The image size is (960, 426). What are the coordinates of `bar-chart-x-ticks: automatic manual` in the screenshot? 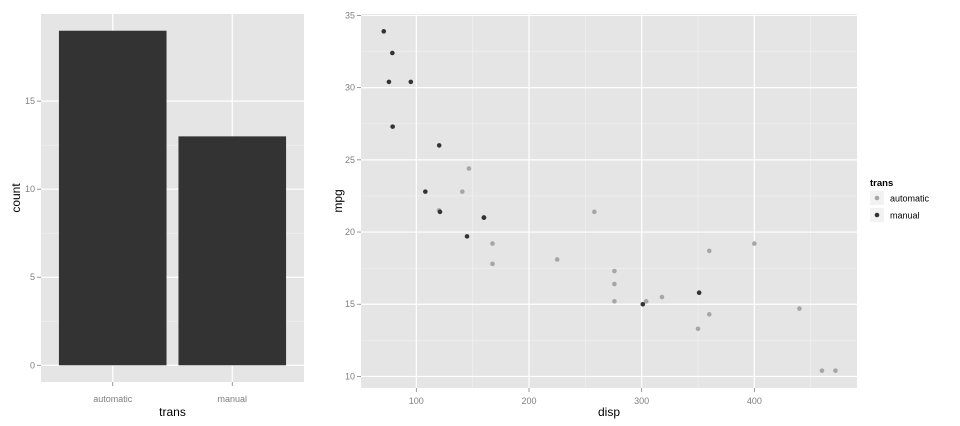 It's located at (170, 393).